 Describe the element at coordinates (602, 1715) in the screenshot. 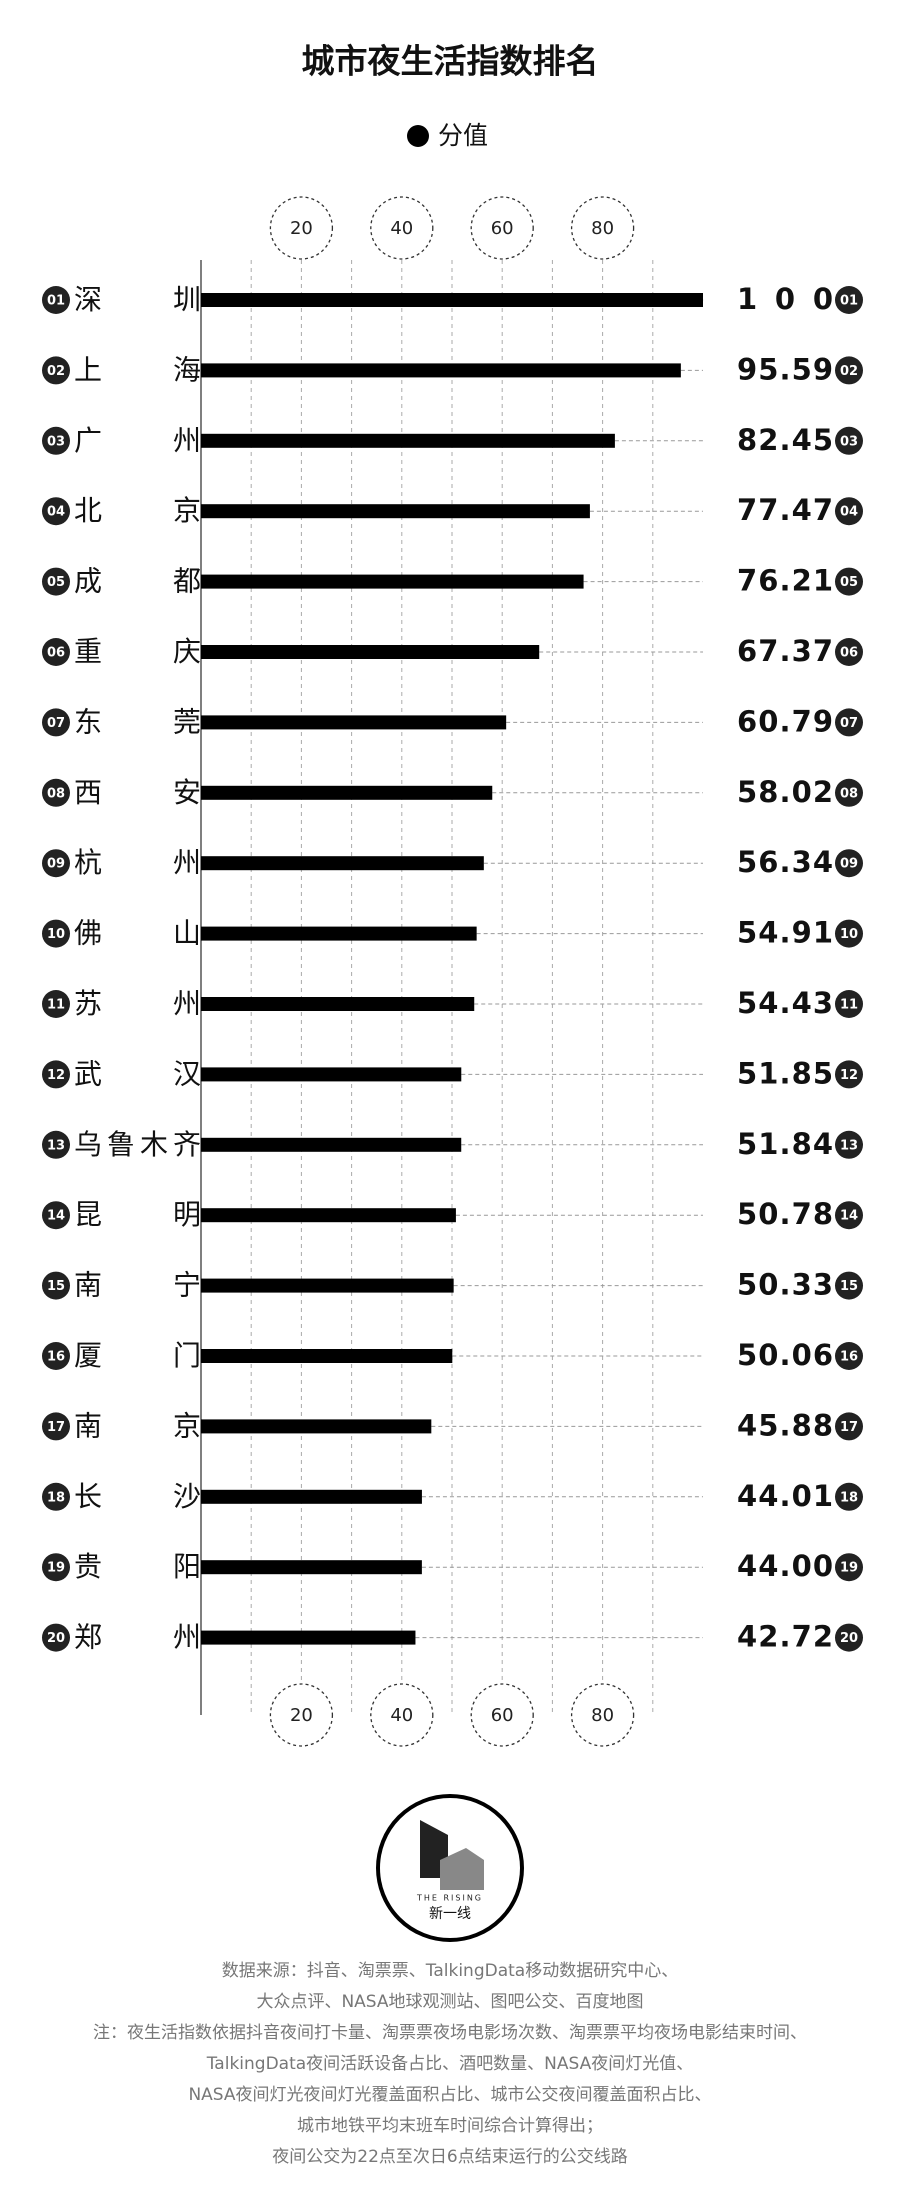

I see `x-tick-label: 80` at that location.